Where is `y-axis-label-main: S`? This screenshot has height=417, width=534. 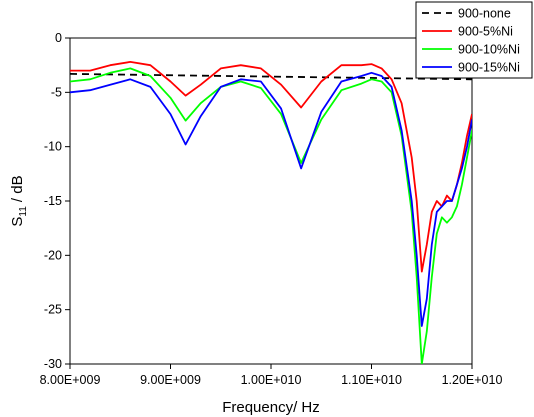 y-axis-label-main: S is located at coordinates (17, 222).